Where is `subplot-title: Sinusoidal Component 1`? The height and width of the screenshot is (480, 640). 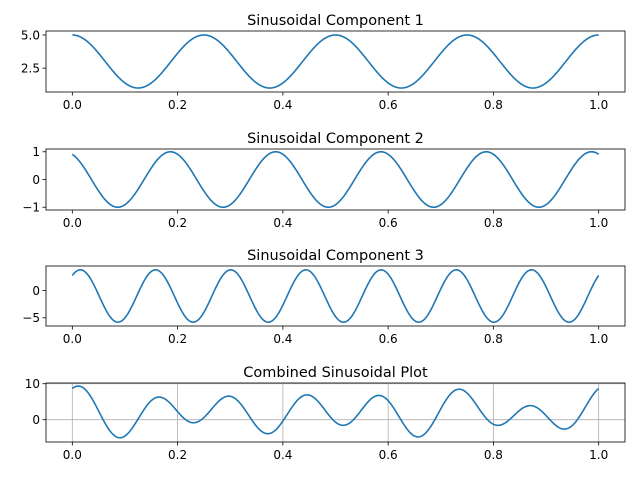
subplot-title: Sinusoidal Component 1 is located at coordinates (335, 21).